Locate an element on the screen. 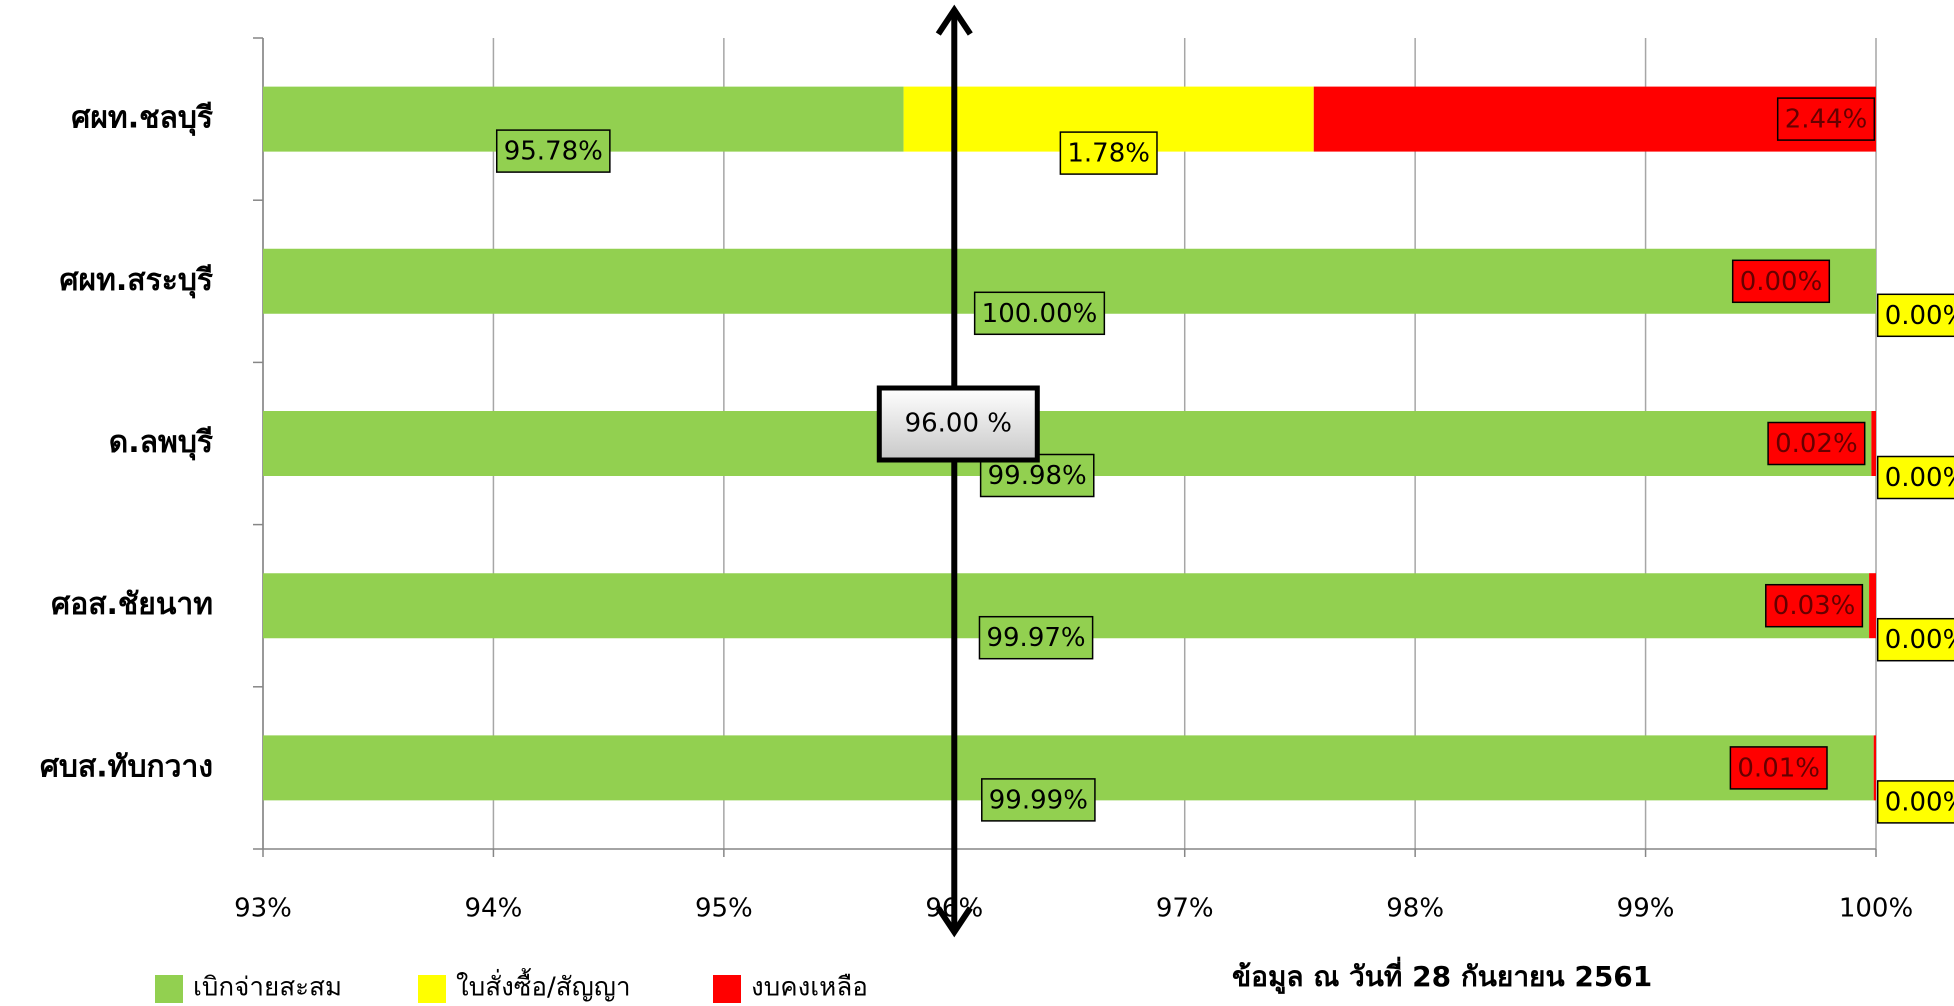 The image size is (1954, 1006). x-tick-label: 93% is located at coordinates (263, 909).